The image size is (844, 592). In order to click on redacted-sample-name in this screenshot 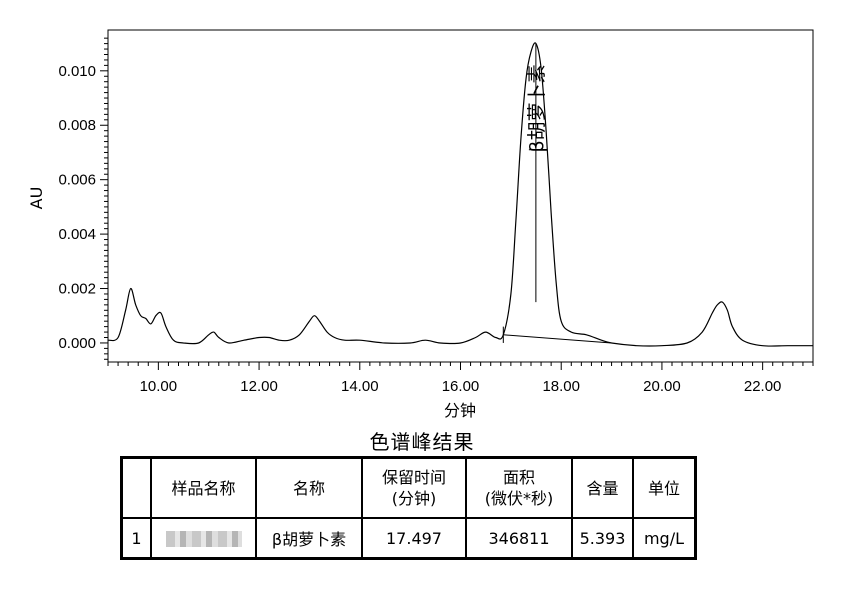, I will do `click(203, 539)`.